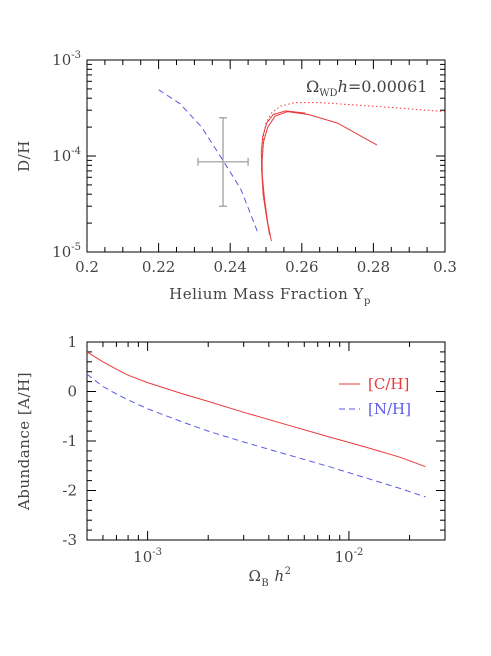  Describe the element at coordinates (24, 441) in the screenshot. I see `p2-yaxis-label: Abundance [A/H]` at that location.